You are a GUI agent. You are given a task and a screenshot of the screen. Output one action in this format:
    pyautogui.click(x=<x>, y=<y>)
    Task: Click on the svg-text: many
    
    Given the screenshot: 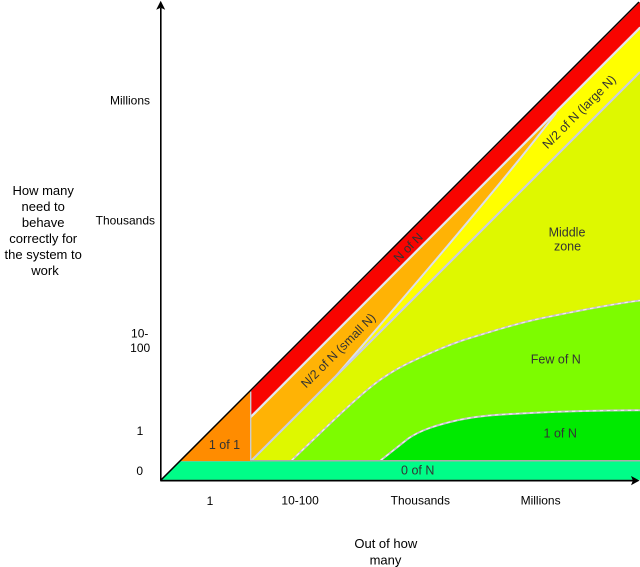 What is the action you would take?
    pyautogui.click(x=386, y=559)
    